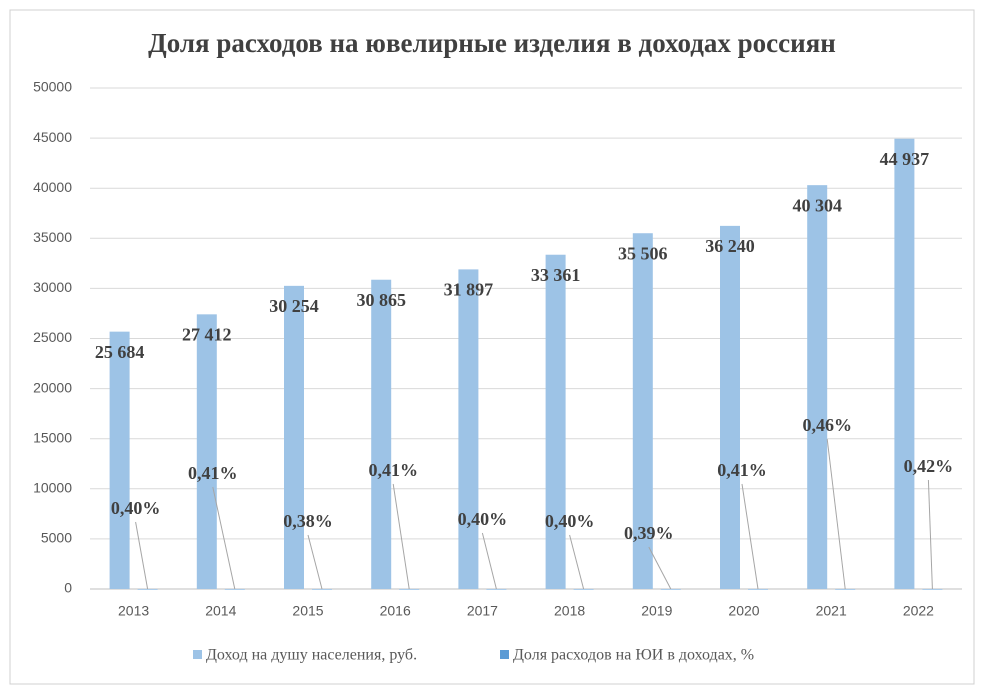 The width and height of the screenshot is (984, 699). Describe the element at coordinates (817, 205) in the screenshot. I see `data-label: 40 304` at that location.